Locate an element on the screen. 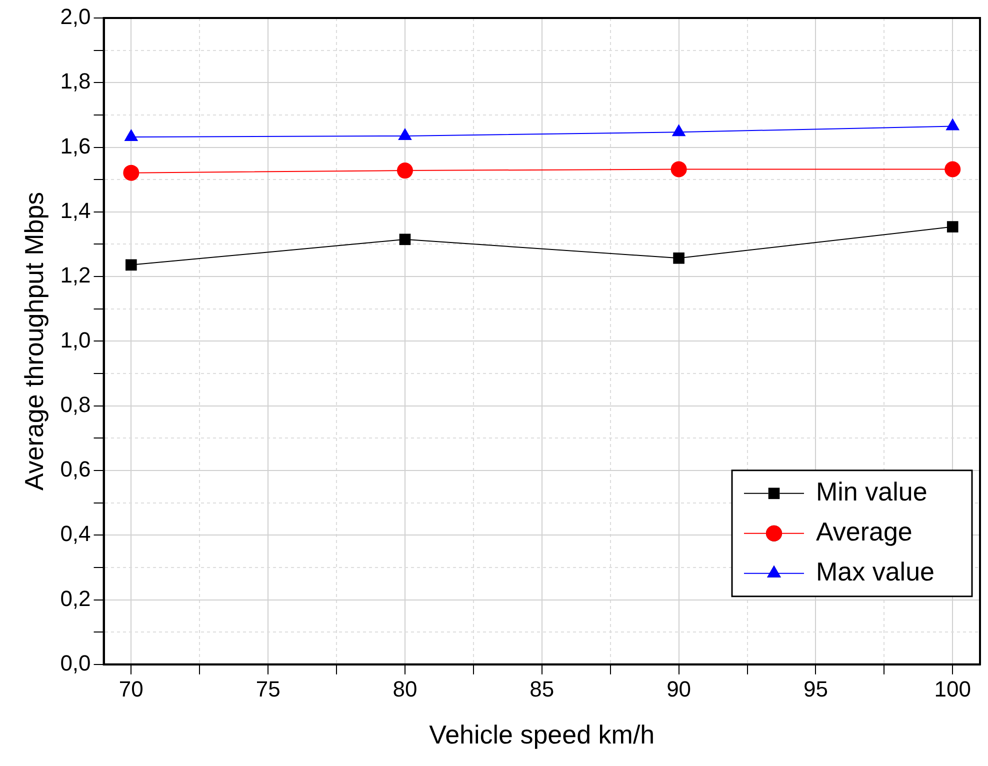 The height and width of the screenshot is (766, 988). y-tick-label: 1,0 is located at coordinates (75, 339).